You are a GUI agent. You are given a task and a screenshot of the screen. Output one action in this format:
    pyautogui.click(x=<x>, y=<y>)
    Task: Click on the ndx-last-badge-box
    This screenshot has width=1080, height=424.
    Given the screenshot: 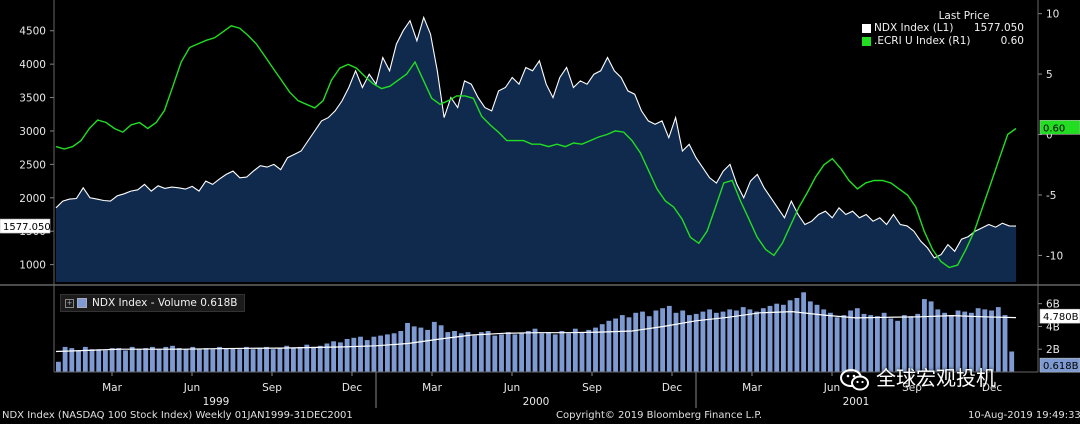 What is the action you would take?
    pyautogui.click(x=25, y=226)
    